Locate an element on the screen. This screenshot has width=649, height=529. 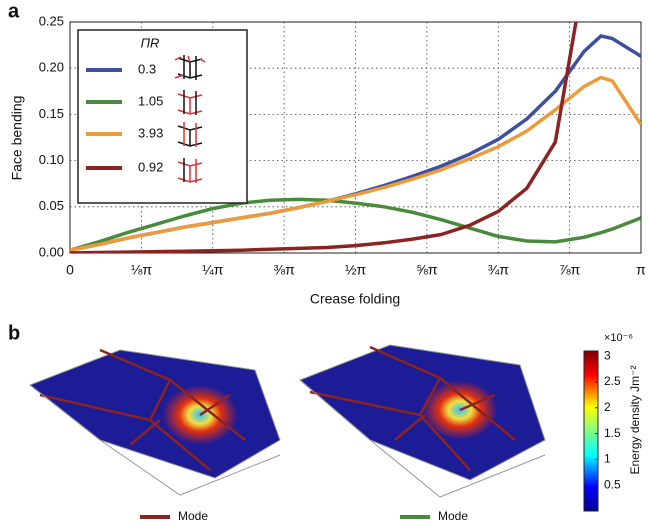
x-tick-label: ¾π is located at coordinates (499, 270).